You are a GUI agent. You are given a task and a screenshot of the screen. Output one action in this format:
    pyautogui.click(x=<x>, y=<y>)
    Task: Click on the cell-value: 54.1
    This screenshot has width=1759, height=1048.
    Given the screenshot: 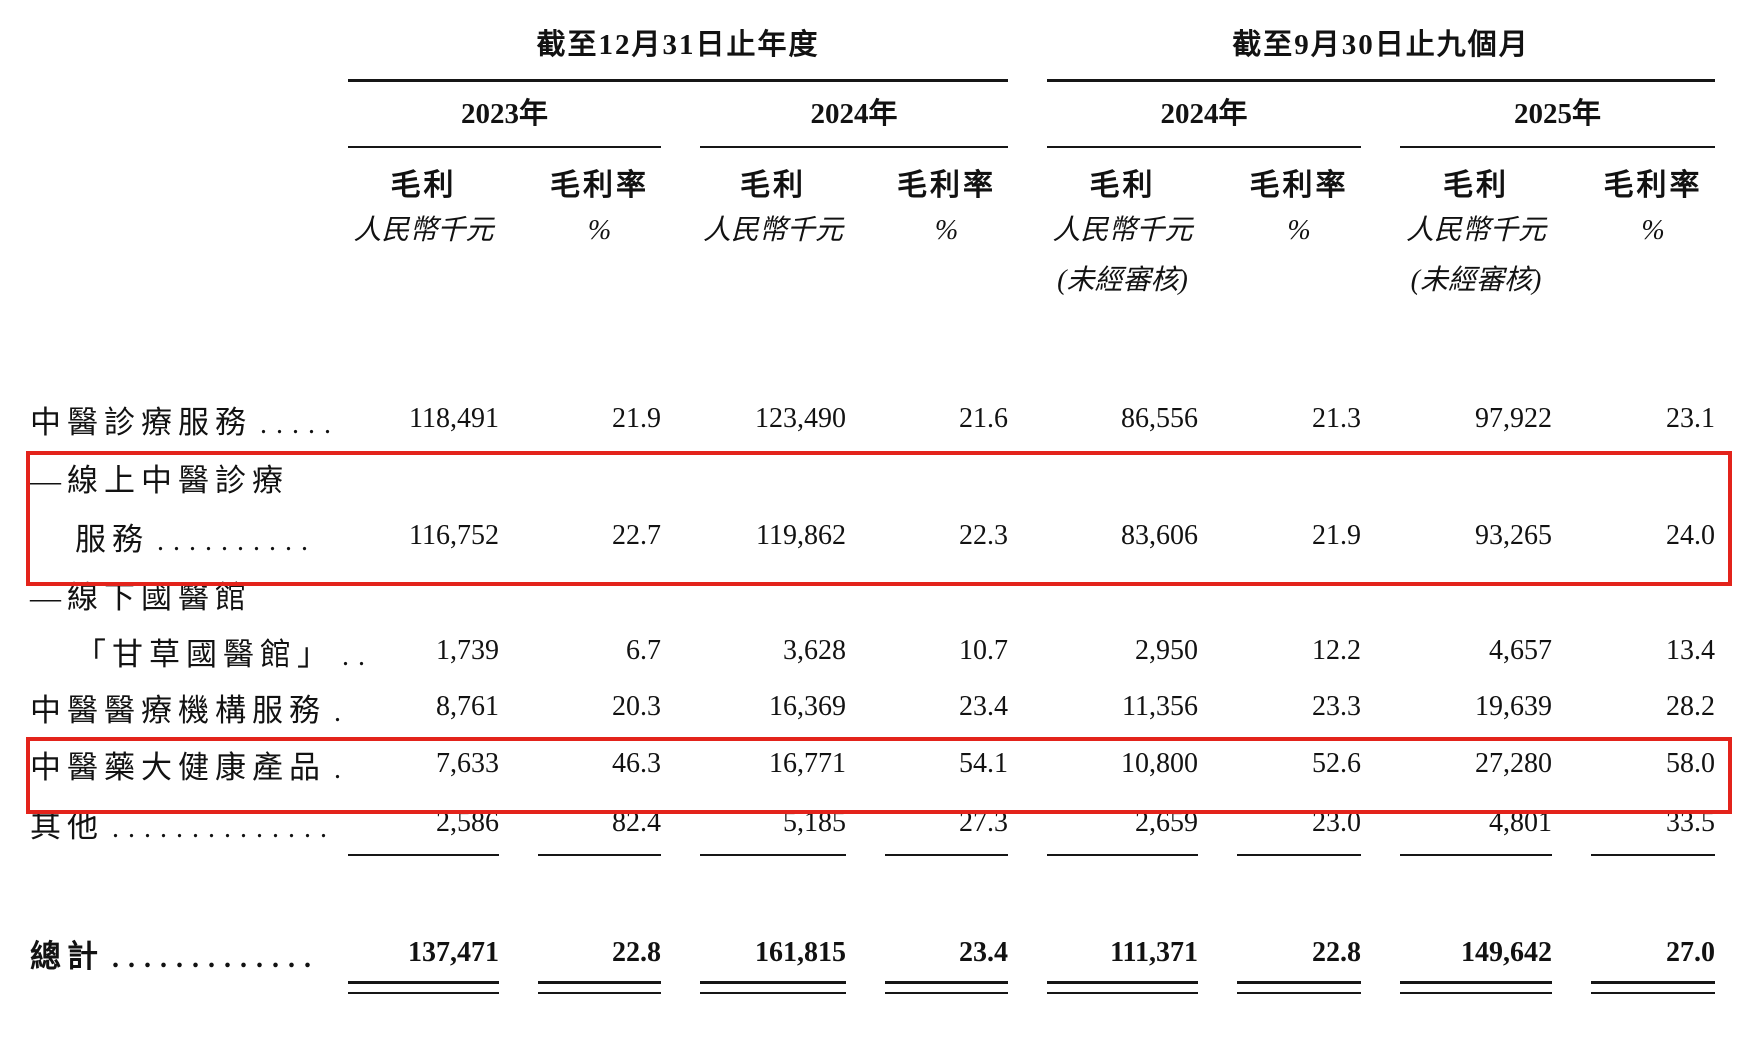 What is the action you would take?
    pyautogui.click(x=983, y=763)
    